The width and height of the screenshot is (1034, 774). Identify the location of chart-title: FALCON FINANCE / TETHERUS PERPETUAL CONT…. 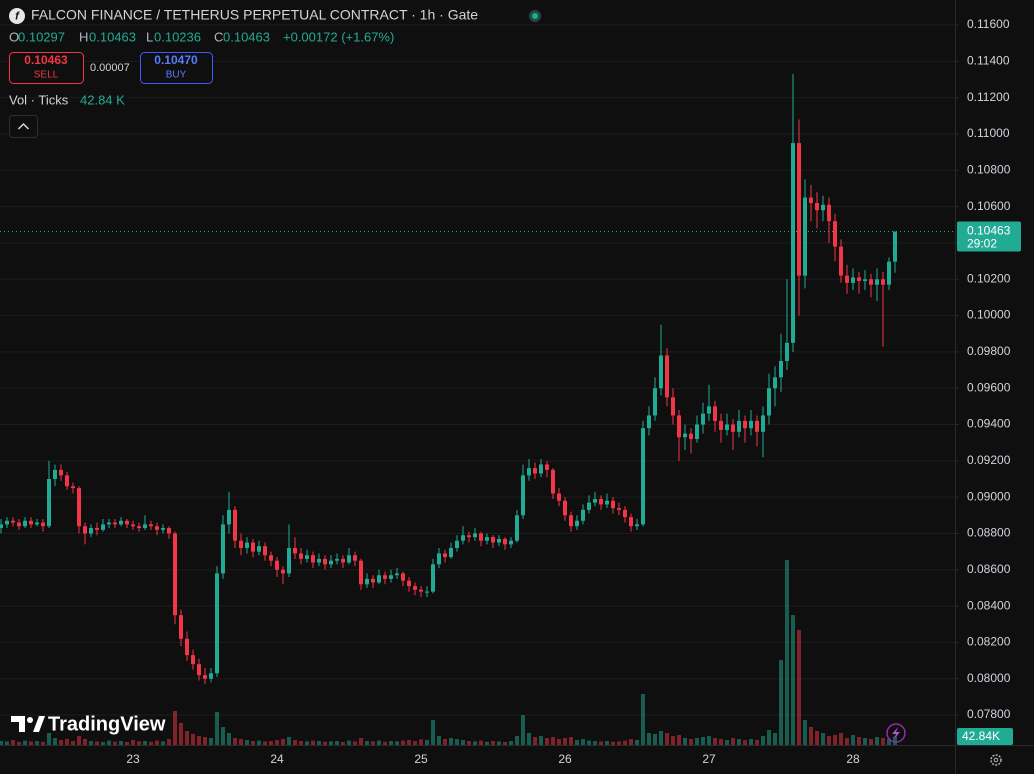
(254, 15).